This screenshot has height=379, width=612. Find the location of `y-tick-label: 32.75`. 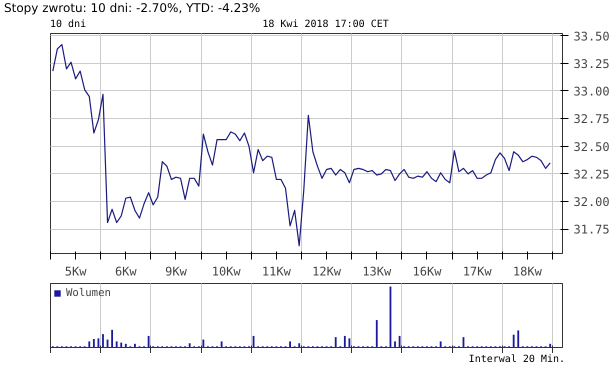

y-tick-label: 32.75 is located at coordinates (592, 119).